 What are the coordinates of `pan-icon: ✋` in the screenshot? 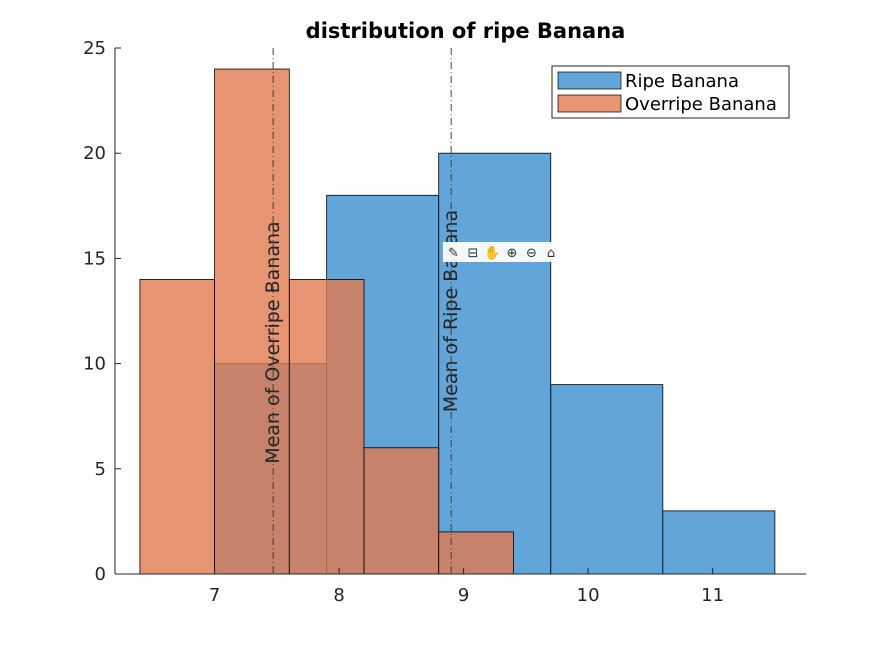 It's located at (492, 252).